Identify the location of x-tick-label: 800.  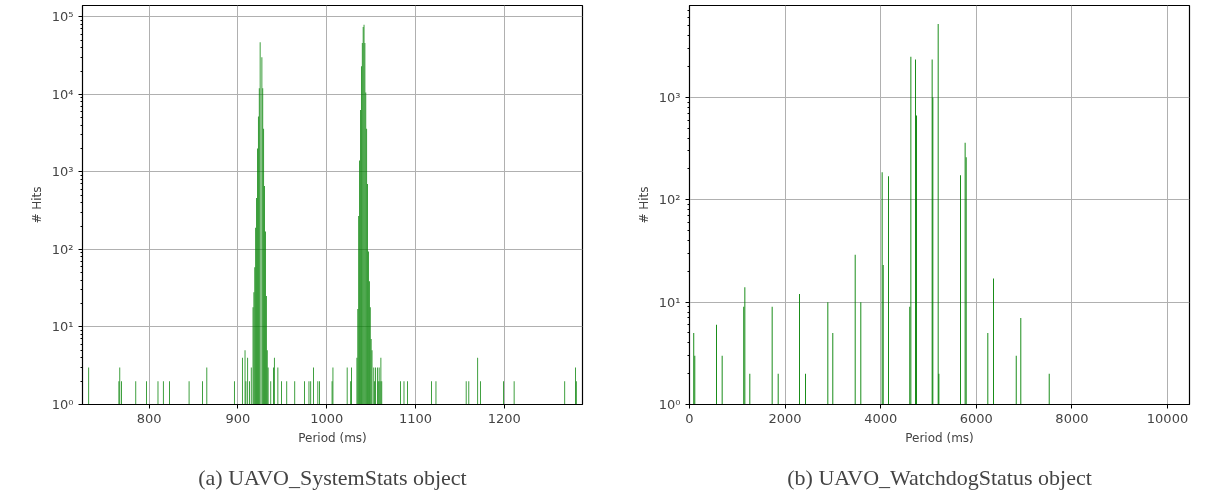
(149, 418).